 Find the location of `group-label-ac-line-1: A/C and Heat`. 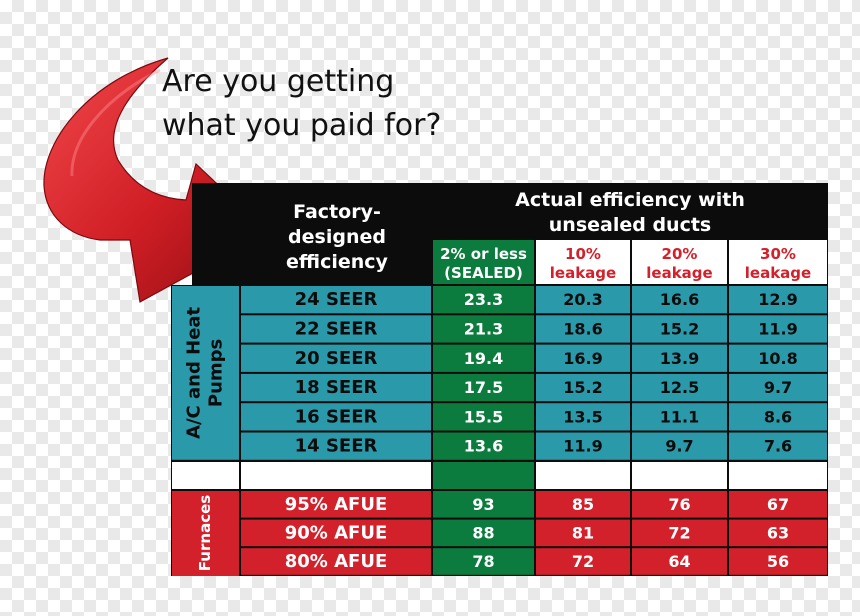

group-label-ac-line-1: A/C and Heat is located at coordinates (194, 372).